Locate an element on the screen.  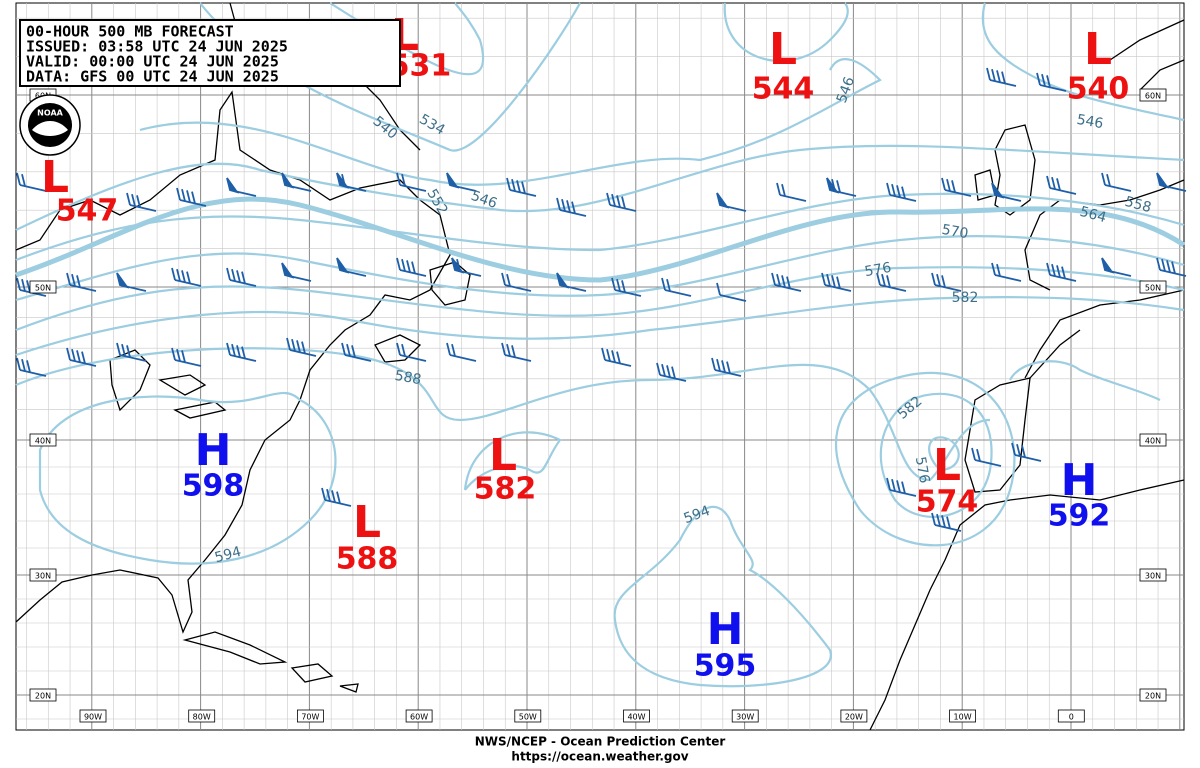
center-value: 588 is located at coordinates (367, 559).